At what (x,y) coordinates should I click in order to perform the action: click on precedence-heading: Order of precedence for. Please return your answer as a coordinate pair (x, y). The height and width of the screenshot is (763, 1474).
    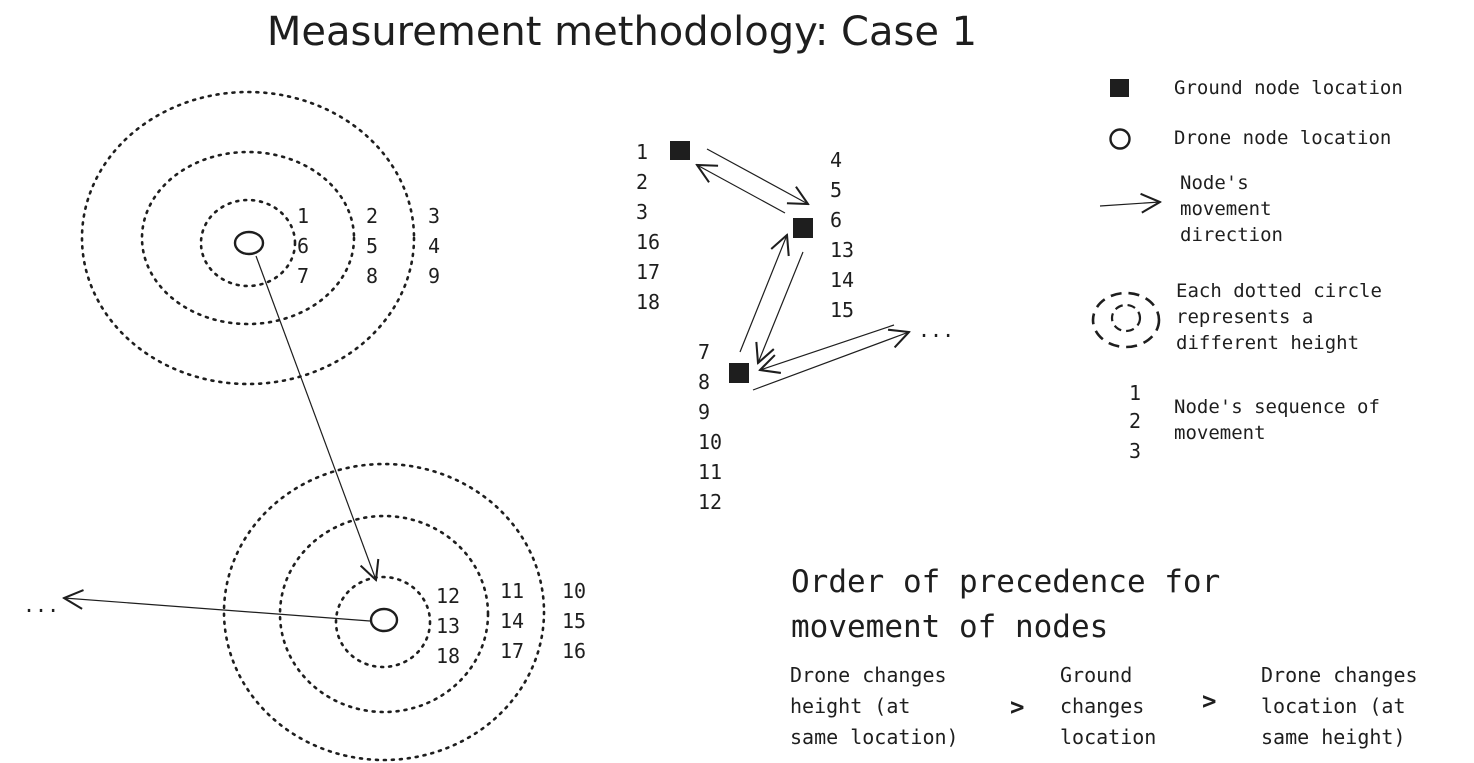
    Looking at the image, I should click on (1005, 582).